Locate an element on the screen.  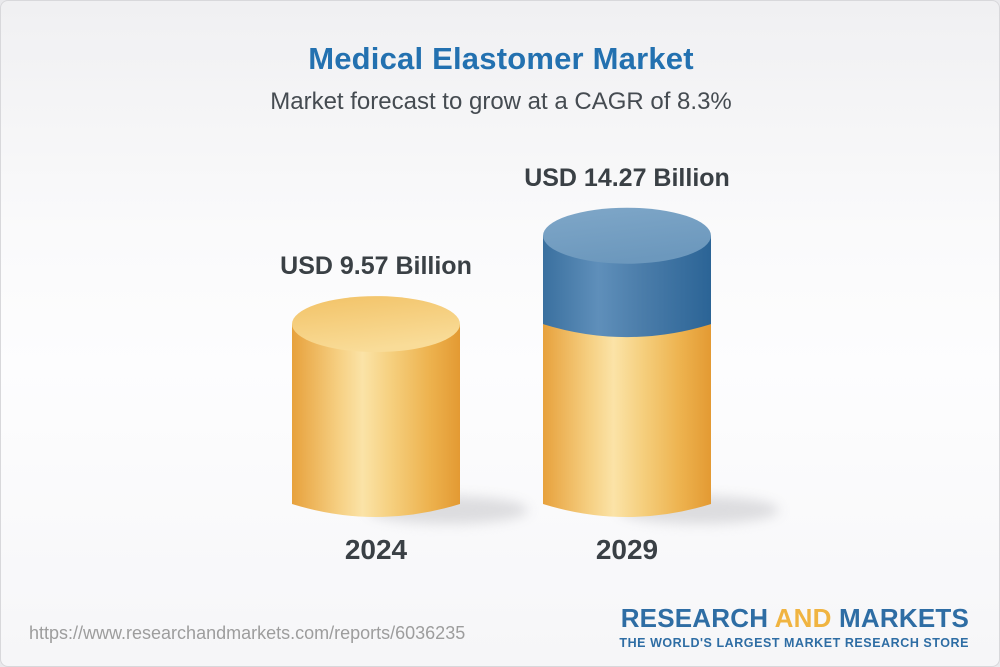
axis-label-2029: 2029 is located at coordinates (627, 549).